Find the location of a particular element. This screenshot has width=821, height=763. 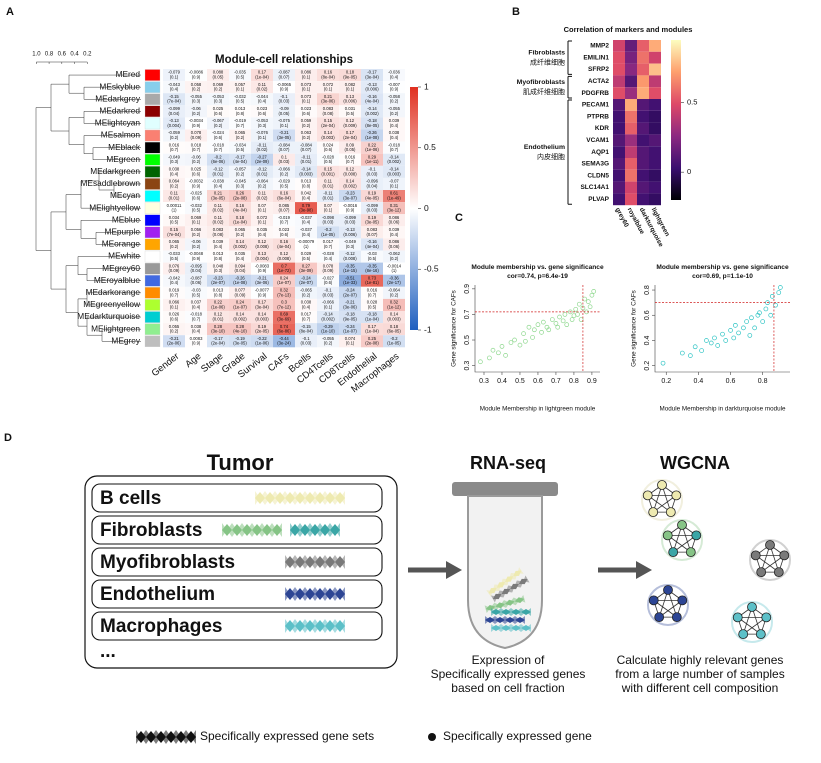

y-tick-label: 0.6 is located at coordinates (647, 315).